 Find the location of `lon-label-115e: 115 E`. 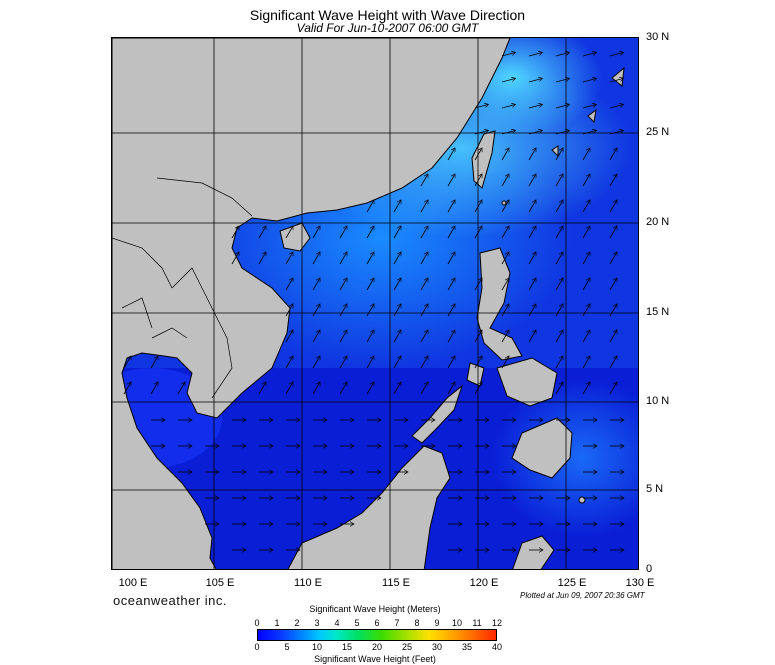

lon-label-115e: 115 E is located at coordinates (396, 583).